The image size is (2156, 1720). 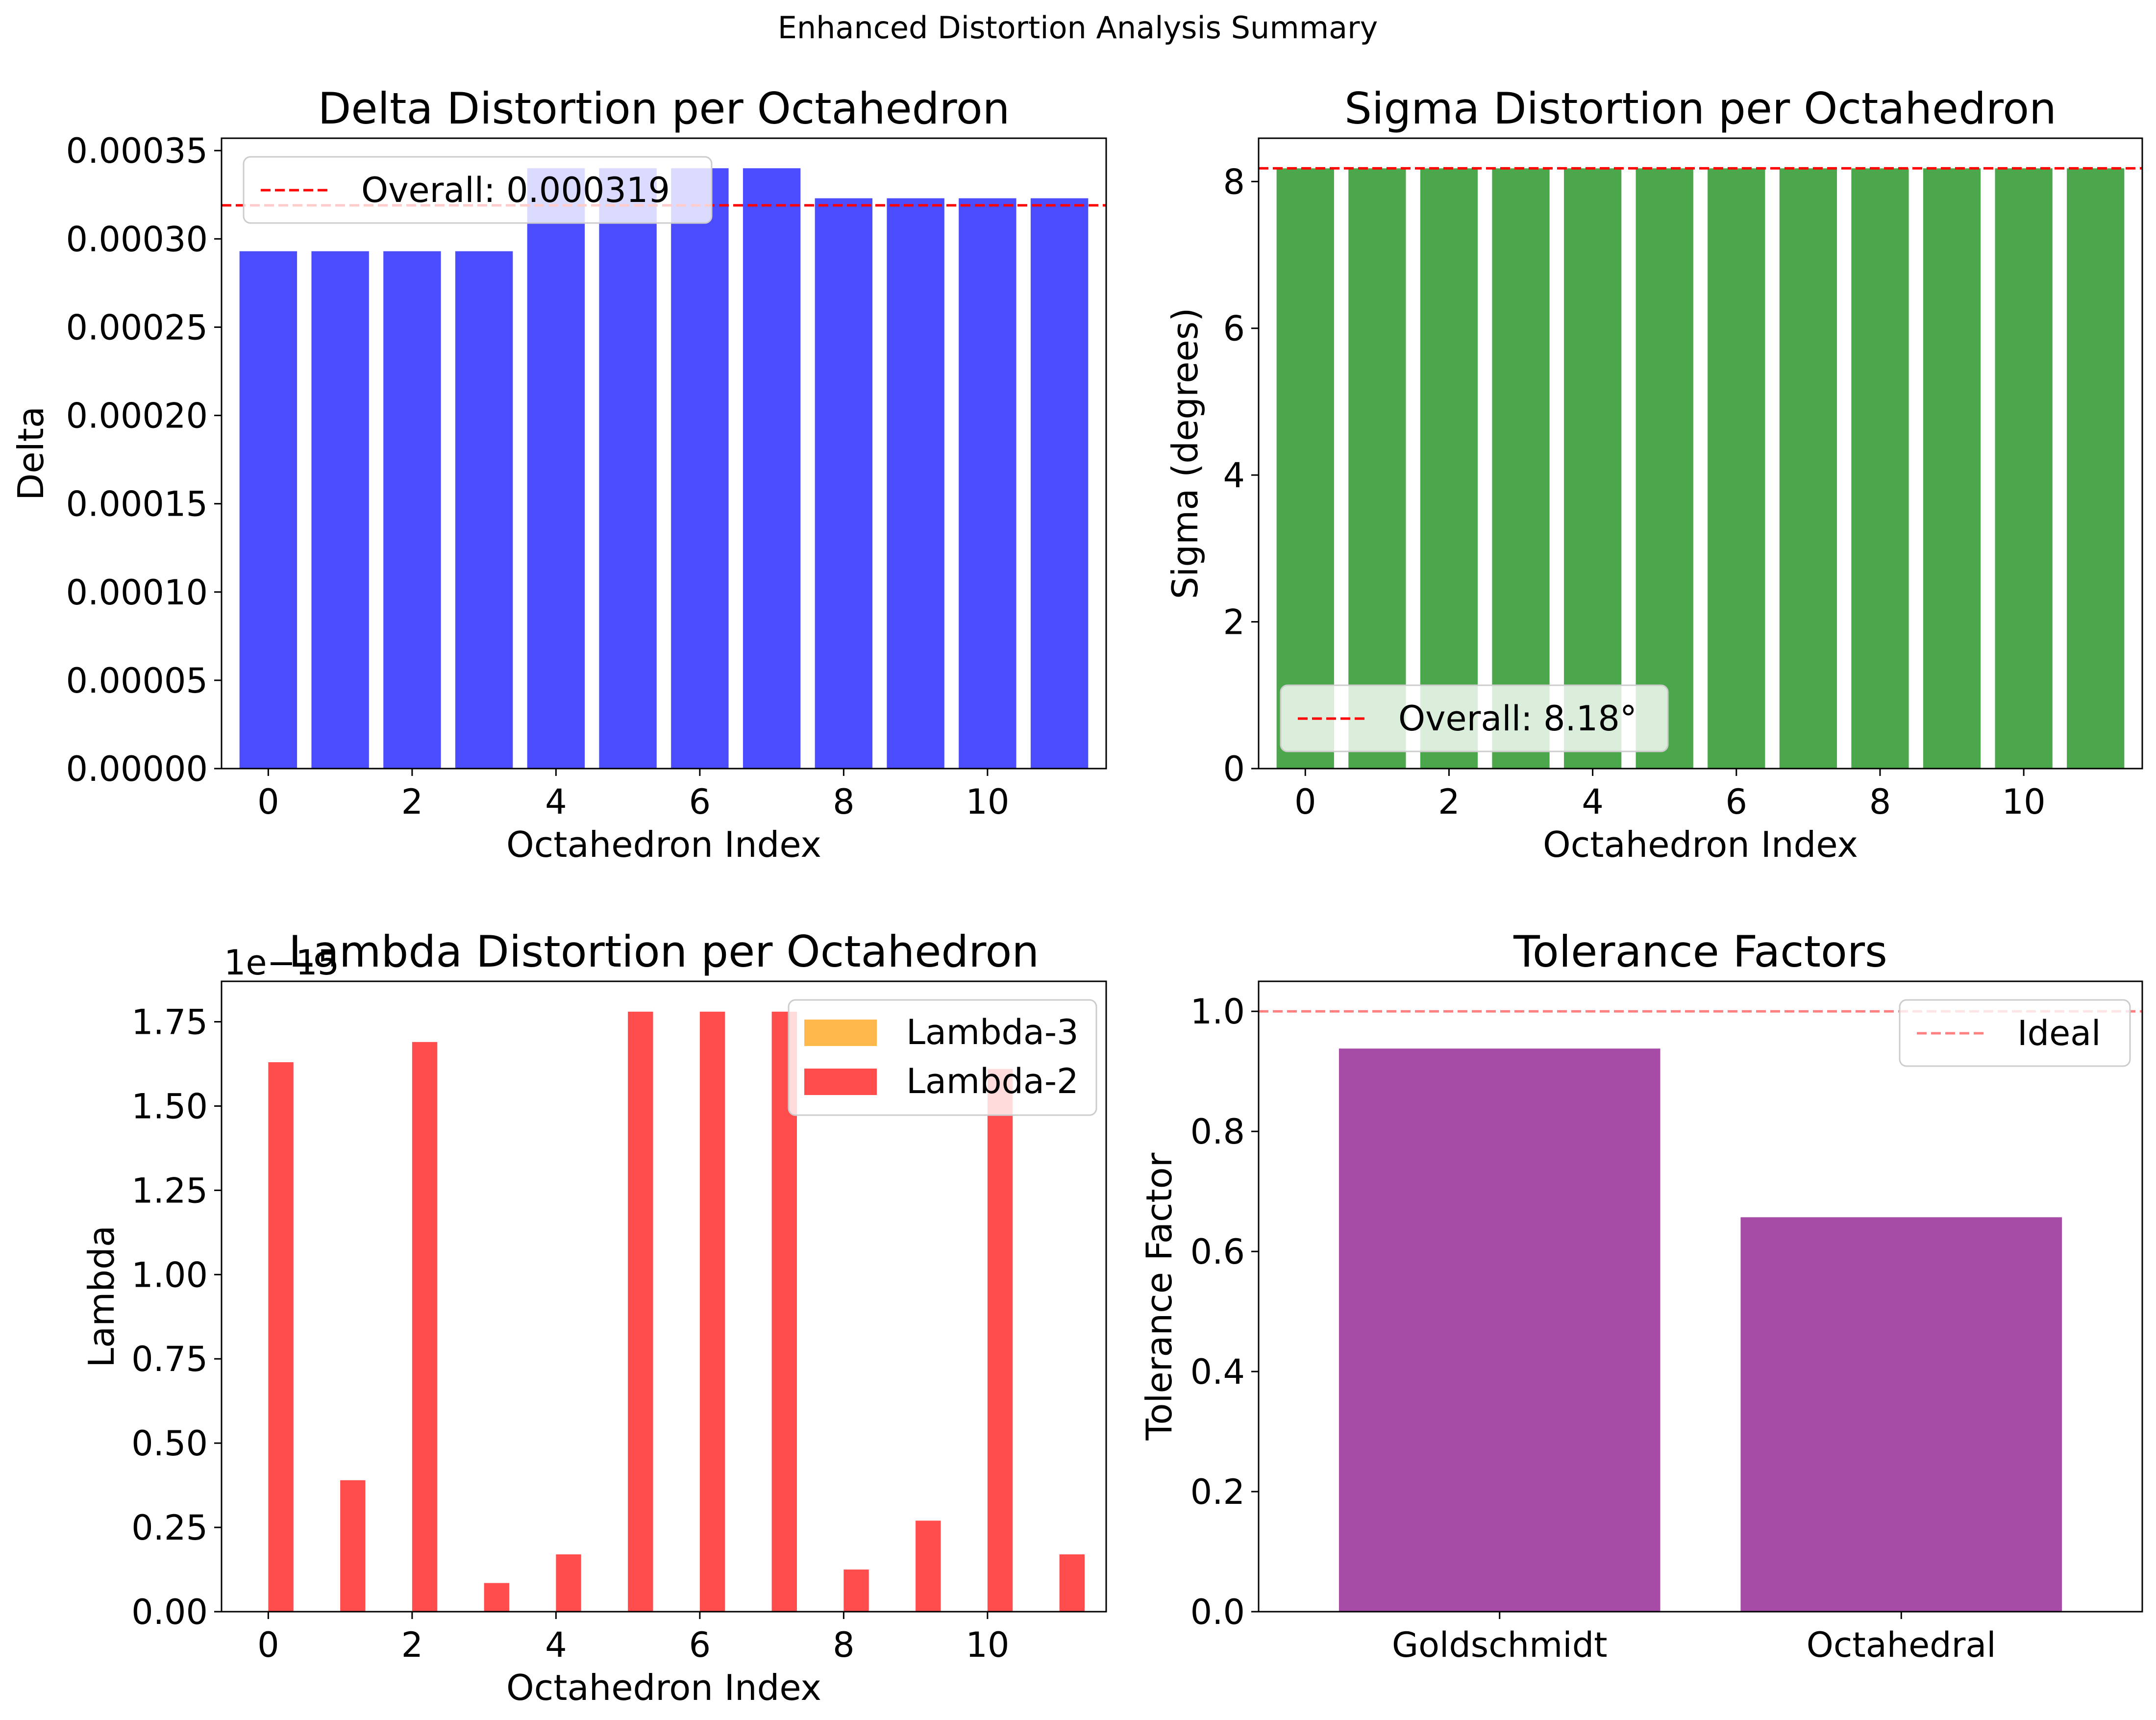 I want to click on xtick-label-sigma-3: 6, so click(x=1737, y=802).